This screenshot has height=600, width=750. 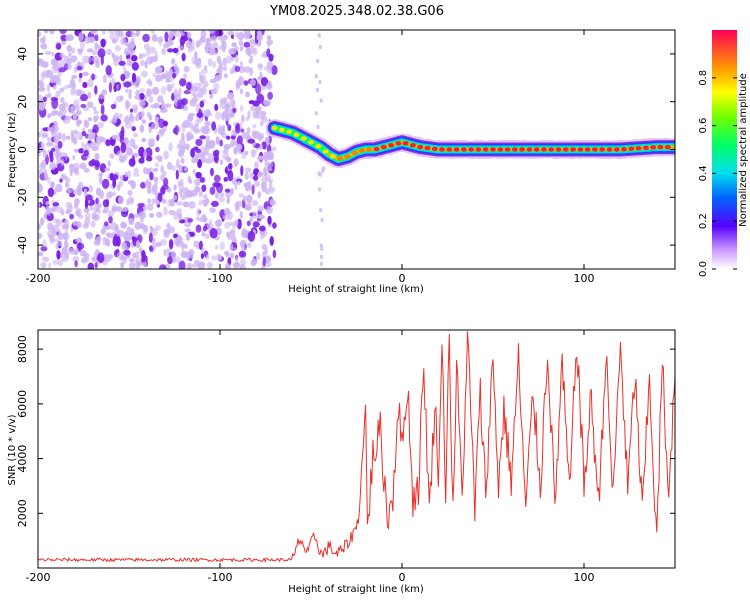 I want to click on y-tick-label: 6000, so click(x=22, y=404).